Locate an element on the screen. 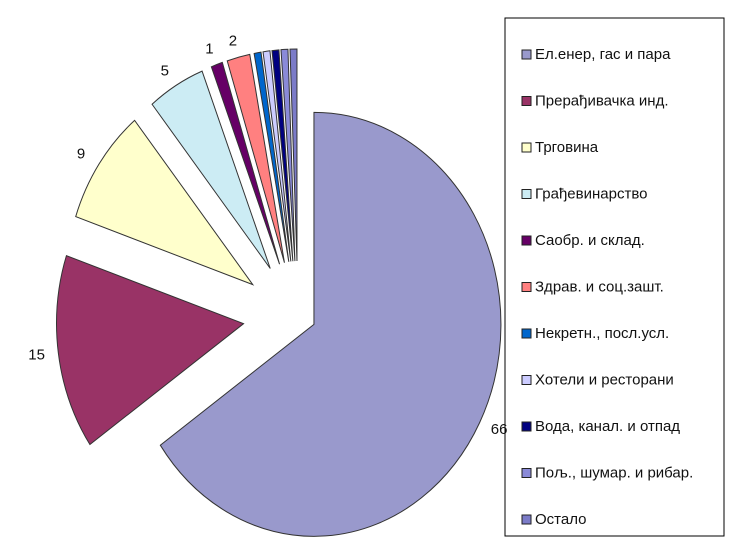 The height and width of the screenshot is (539, 734). data-label: 9 is located at coordinates (81, 154).